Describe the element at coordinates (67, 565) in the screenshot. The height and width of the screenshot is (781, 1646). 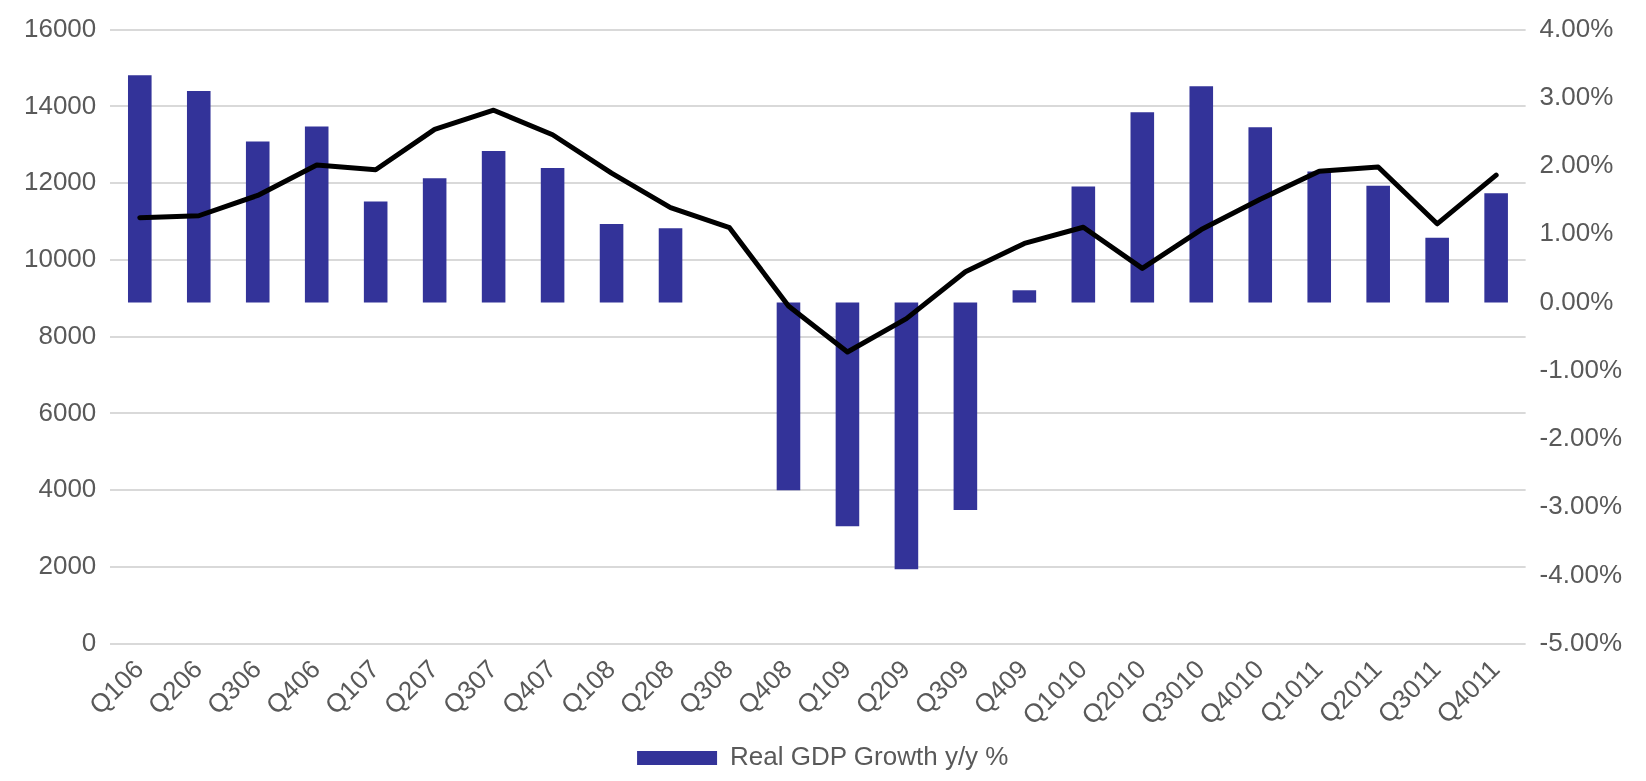
I see `y-tick-label: 2000` at that location.